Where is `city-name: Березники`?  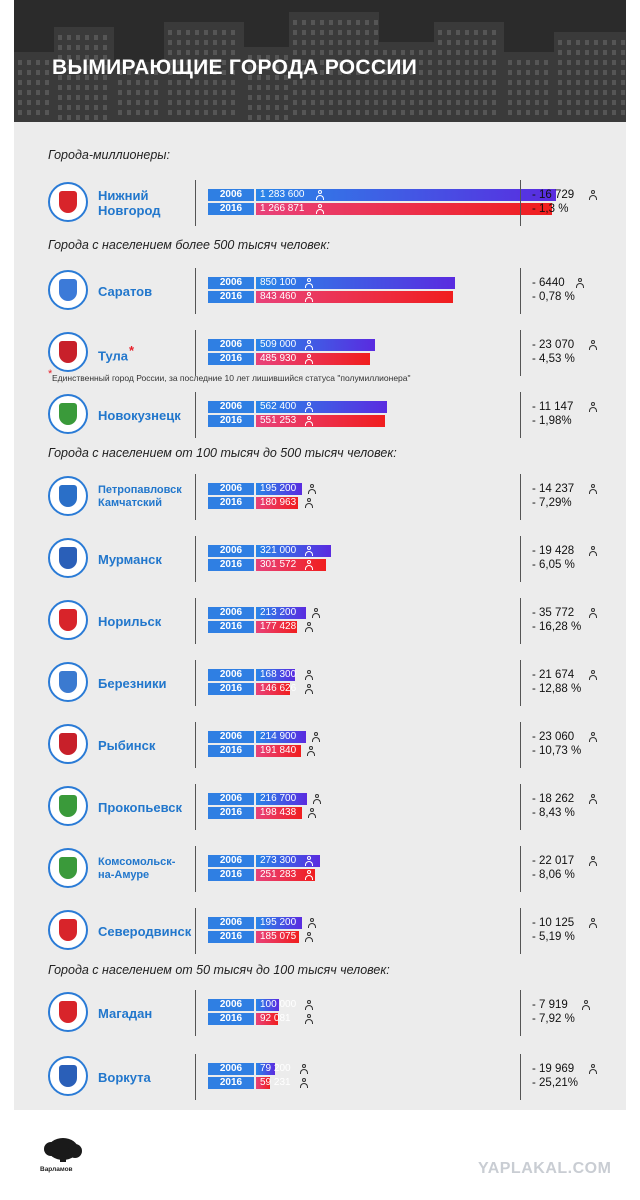 city-name: Березники is located at coordinates (132, 683).